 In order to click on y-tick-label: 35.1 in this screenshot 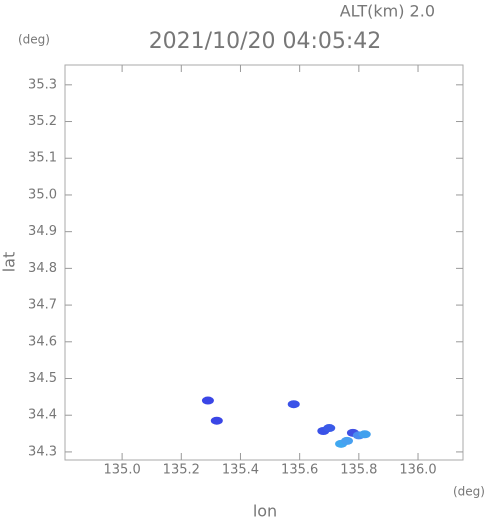, I will do `click(42, 158)`.